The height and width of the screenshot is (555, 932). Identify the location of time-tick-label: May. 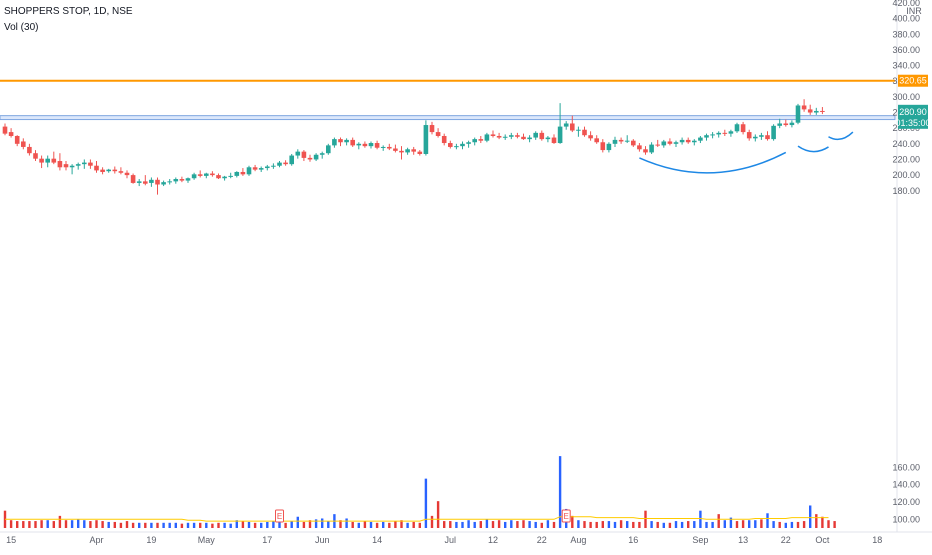
(207, 540).